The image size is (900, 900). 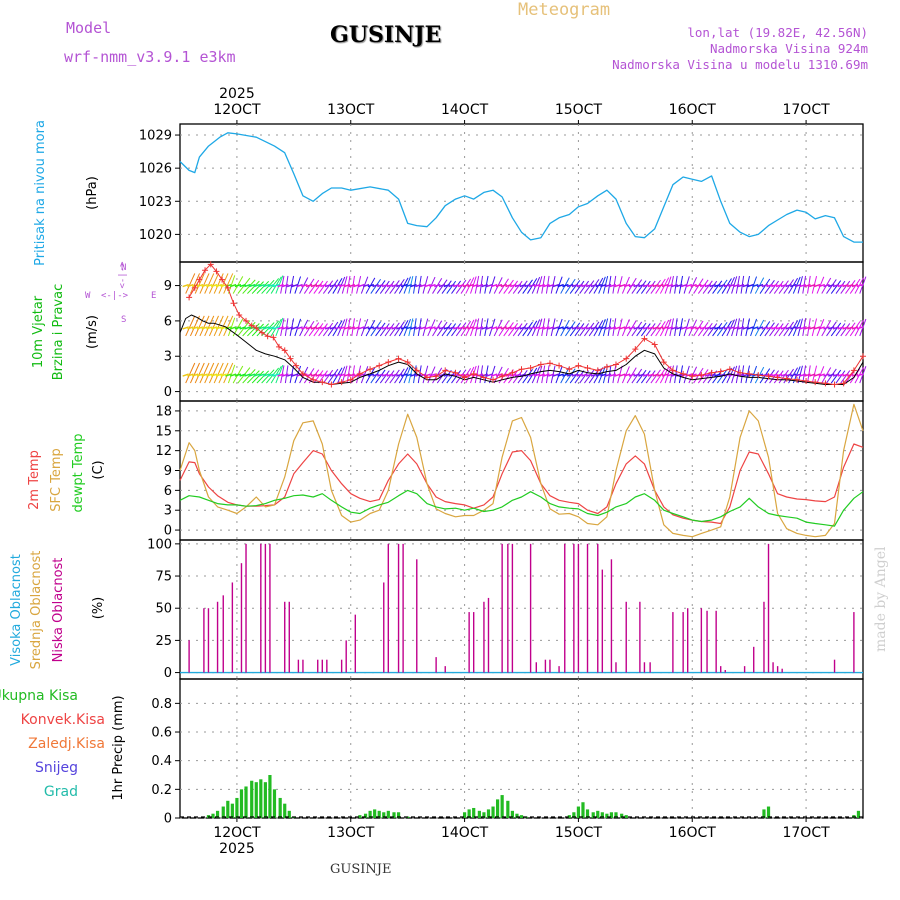 What do you see at coordinates (237, 94) in the screenshot?
I see `top-year-label: 2025` at bounding box center [237, 94].